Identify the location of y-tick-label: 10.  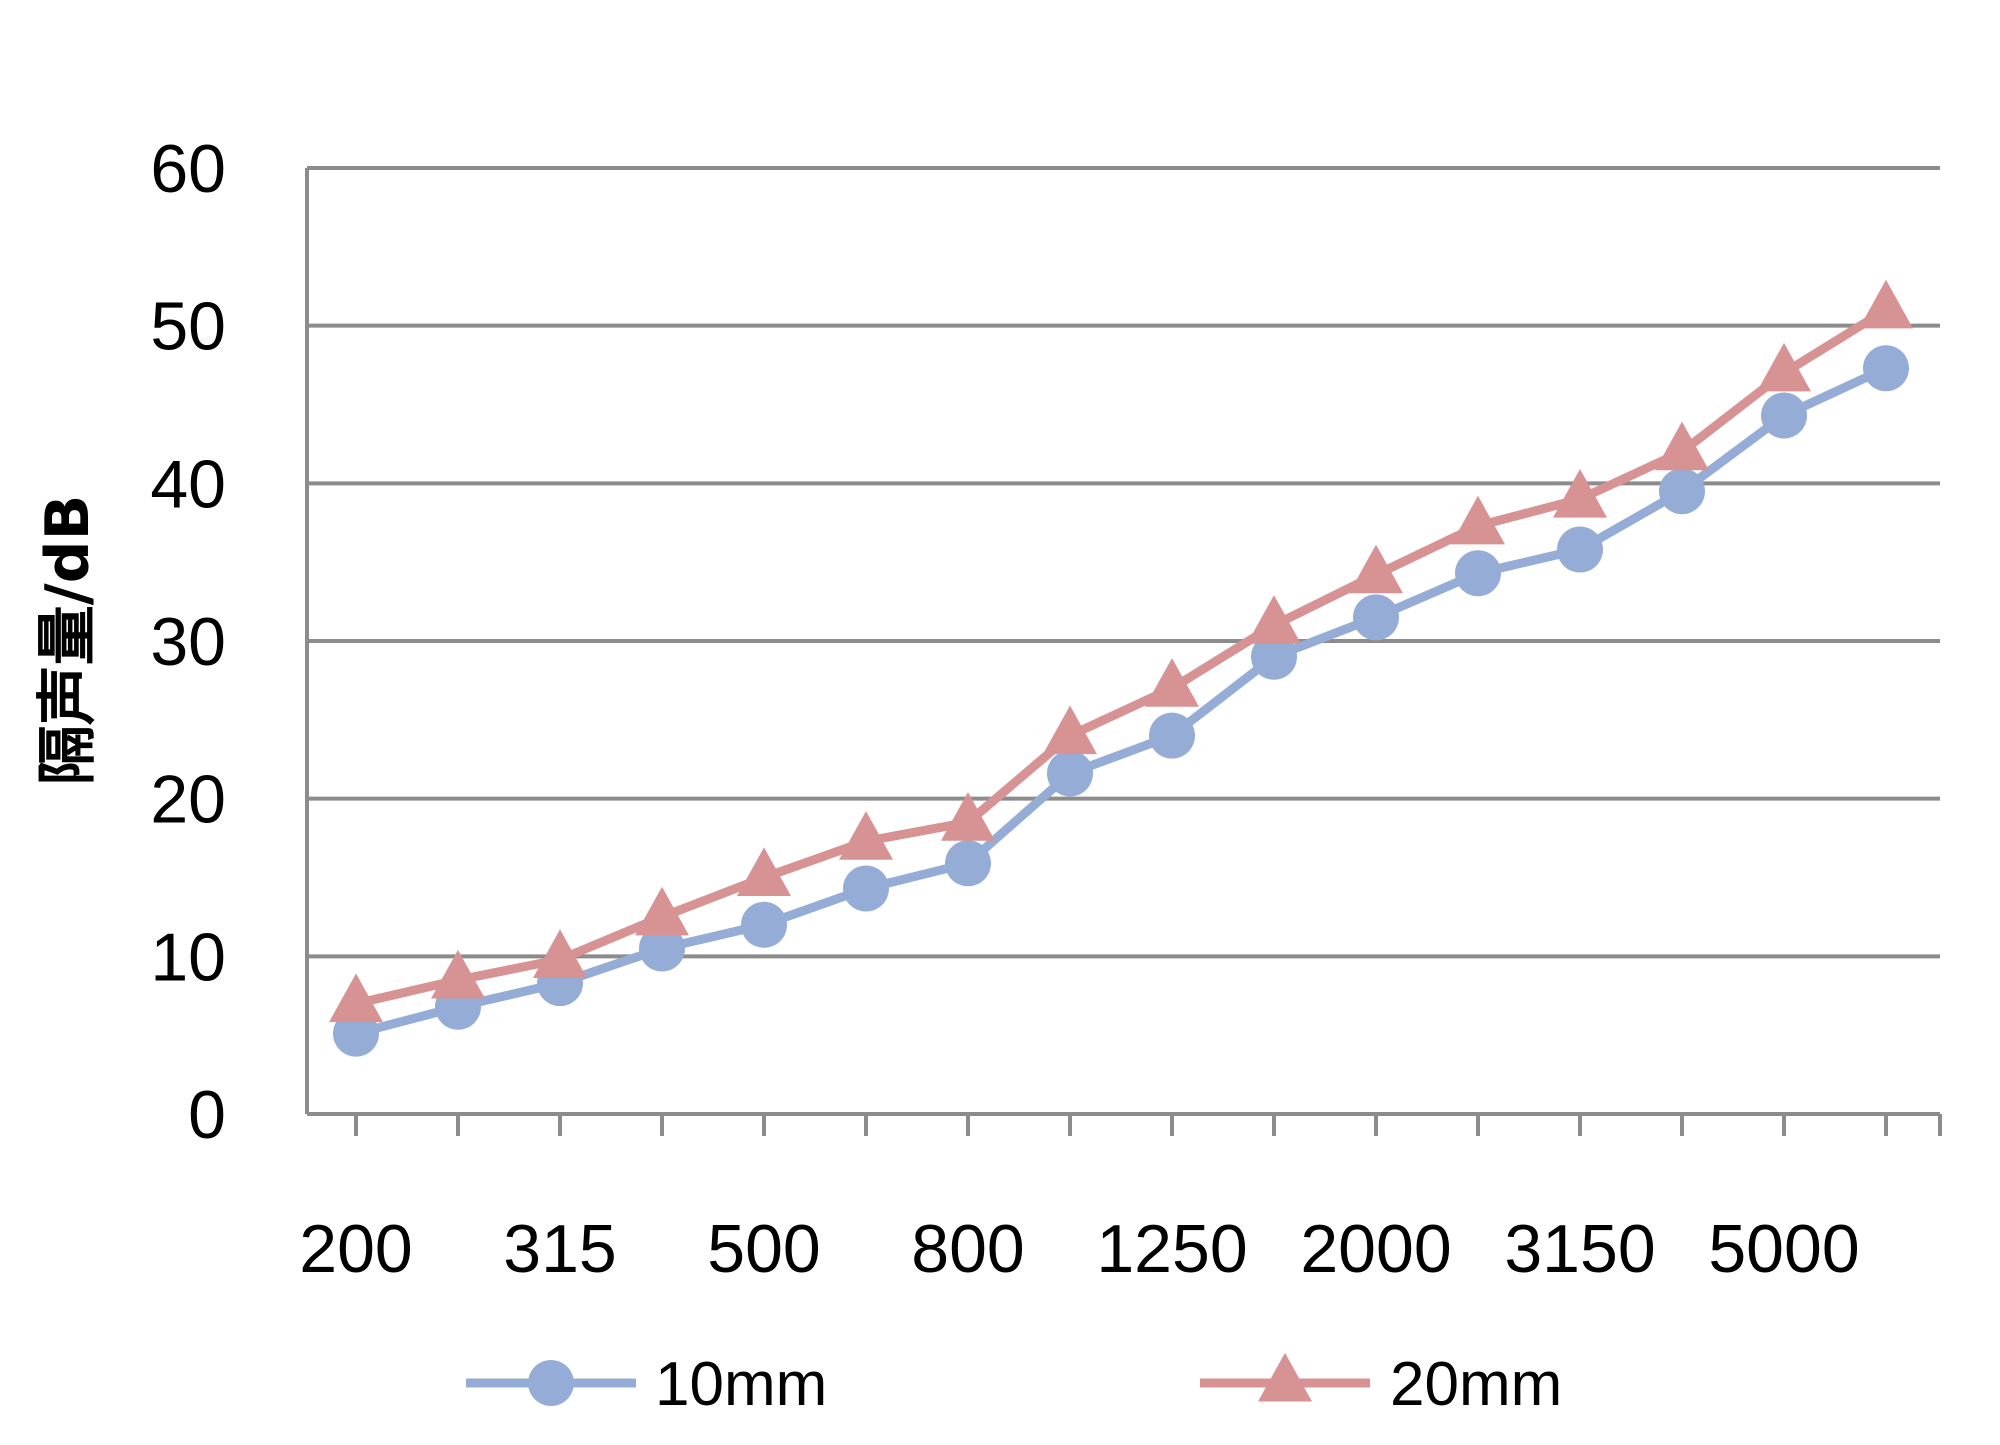
(188, 957).